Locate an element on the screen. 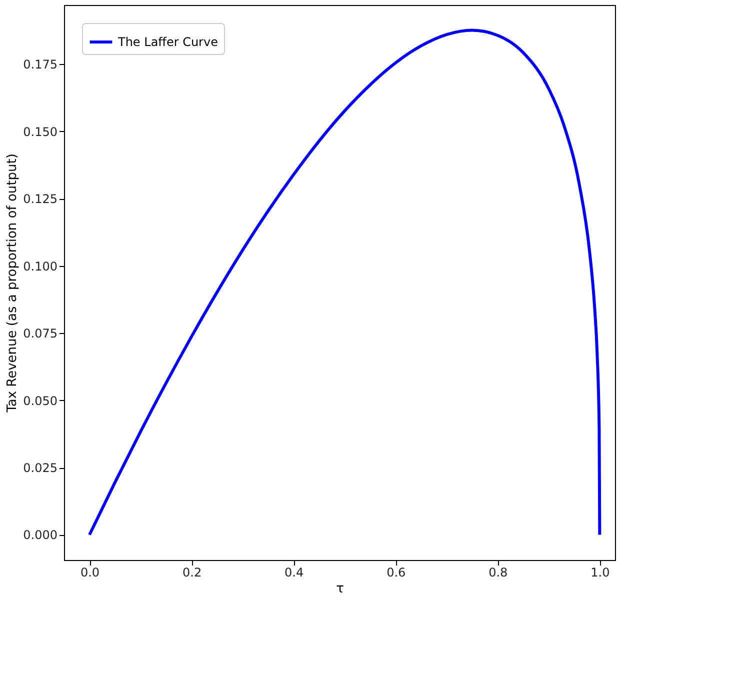 This screenshot has width=741, height=683. y-tick-label: 0.050 is located at coordinates (40, 401).